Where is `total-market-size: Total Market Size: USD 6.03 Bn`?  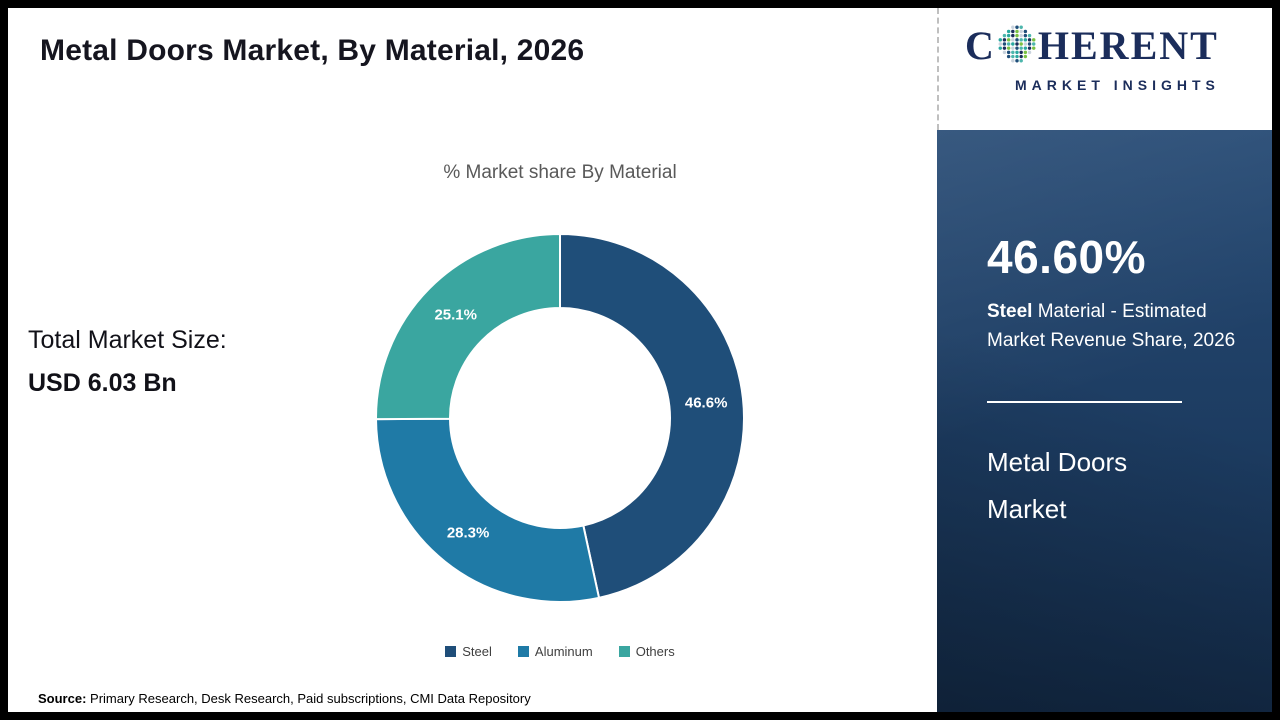
total-market-size: Total Market Size: USD 6.03 Bn is located at coordinates (127, 362).